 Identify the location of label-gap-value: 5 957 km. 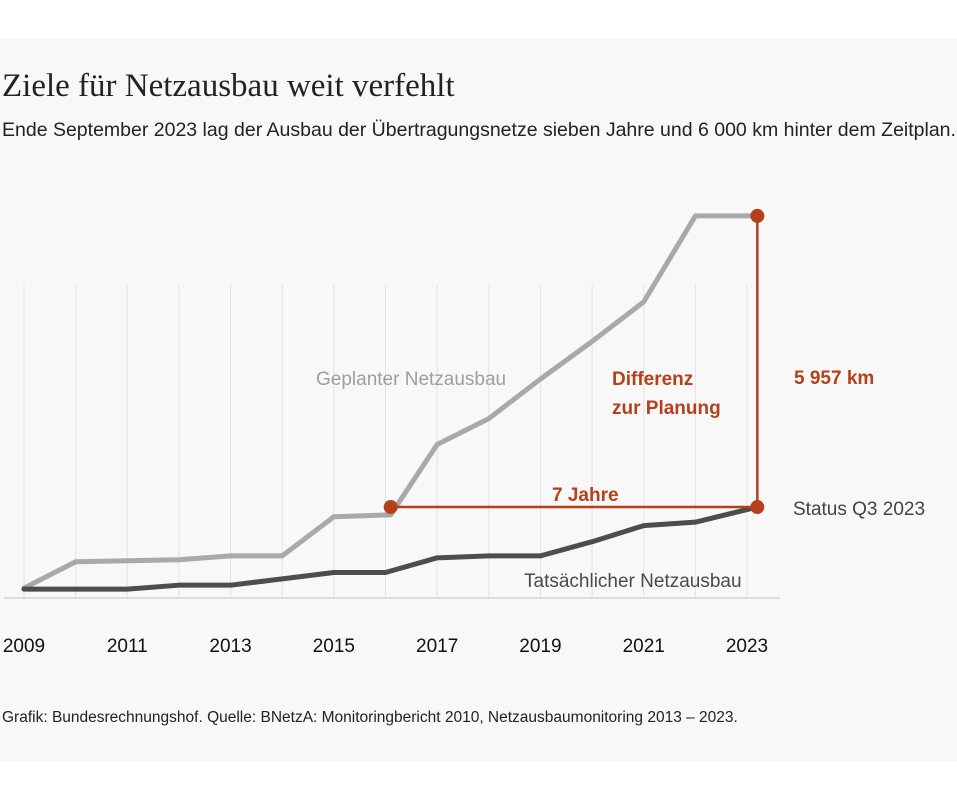
(834, 378).